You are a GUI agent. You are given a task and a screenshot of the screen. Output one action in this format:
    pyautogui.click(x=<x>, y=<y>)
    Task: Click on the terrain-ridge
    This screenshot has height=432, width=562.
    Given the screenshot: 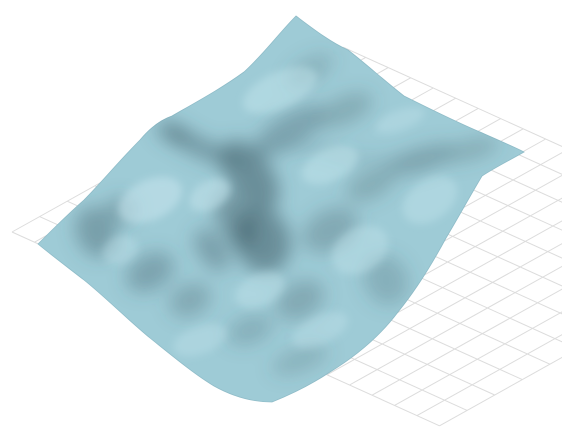 What is the action you would take?
    pyautogui.click(x=302, y=141)
    